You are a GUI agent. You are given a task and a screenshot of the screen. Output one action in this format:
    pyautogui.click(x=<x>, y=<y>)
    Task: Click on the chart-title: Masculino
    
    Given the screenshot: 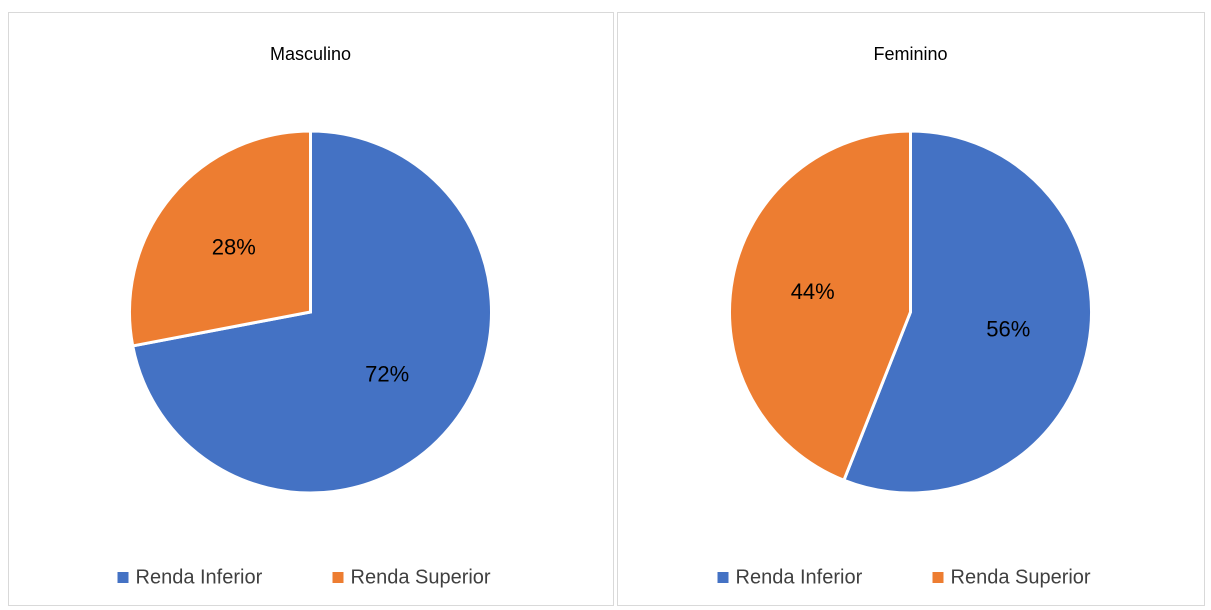 What is the action you would take?
    pyautogui.click(x=310, y=54)
    